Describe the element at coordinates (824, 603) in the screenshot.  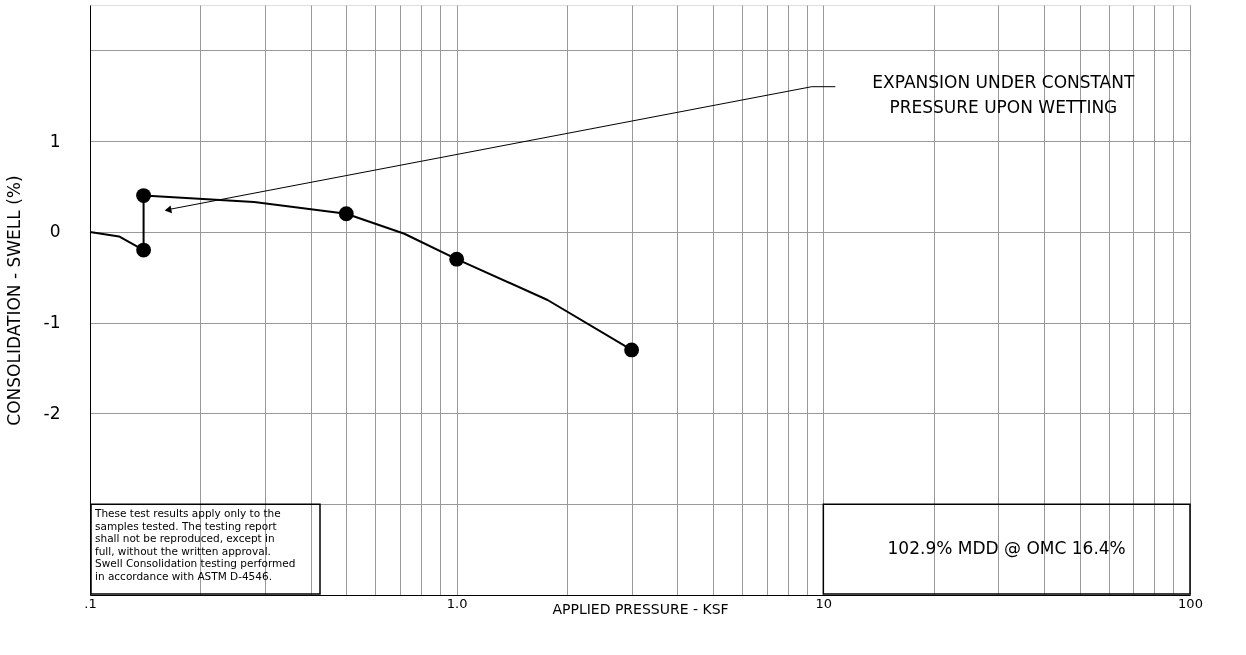
I see `x-tick-label: 10` at that location.